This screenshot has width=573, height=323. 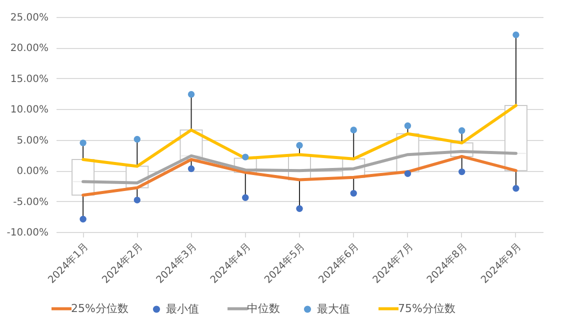 What do you see at coordinates (29, 110) in the screenshot?
I see `y-tick-label: 10.00%` at bounding box center [29, 110].